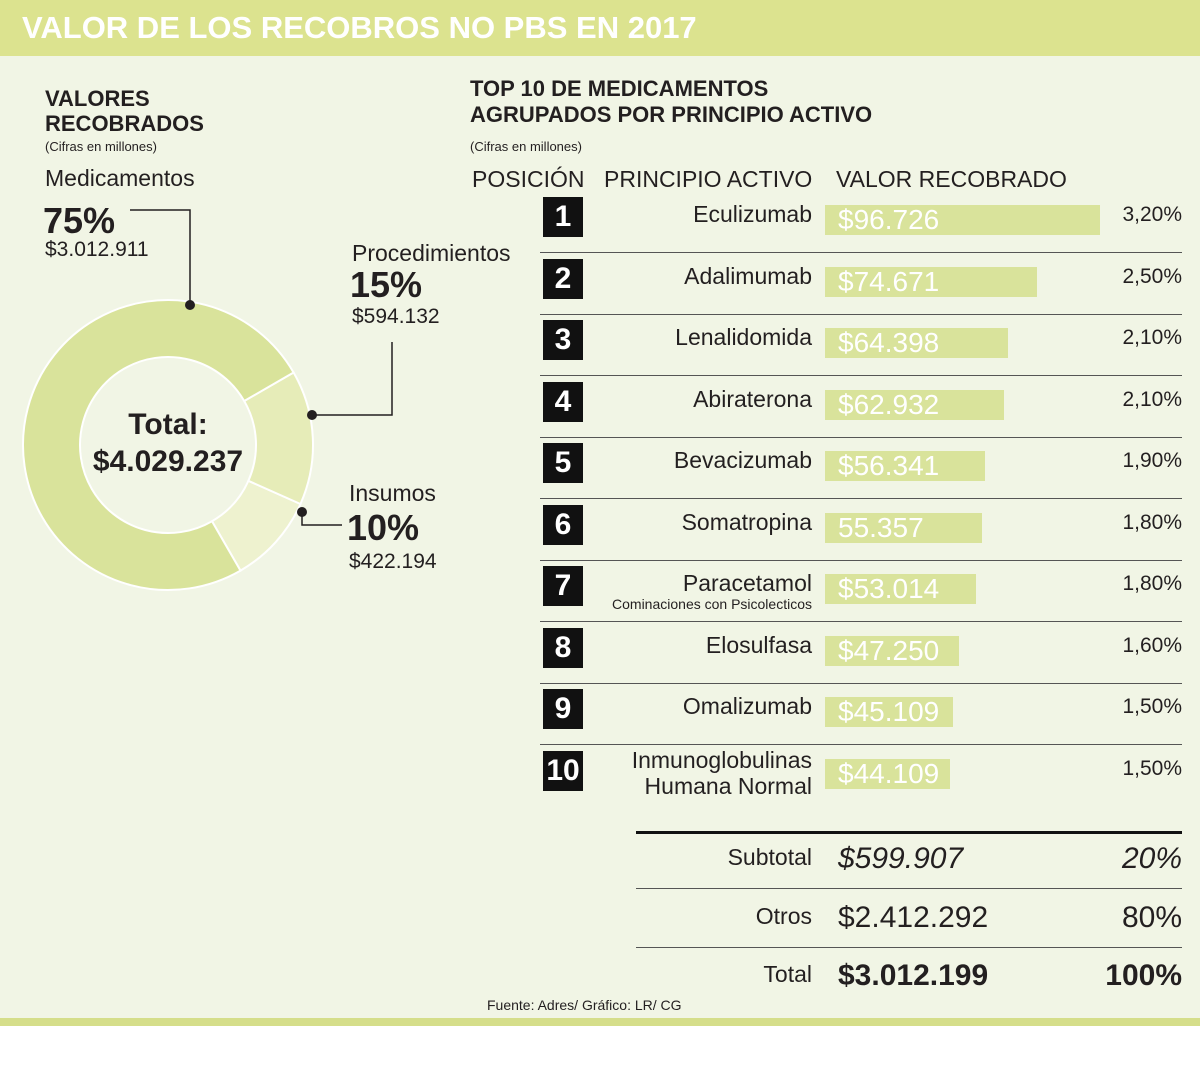  Describe the element at coordinates (563, 586) in the screenshot. I see `position-box: 7` at that location.